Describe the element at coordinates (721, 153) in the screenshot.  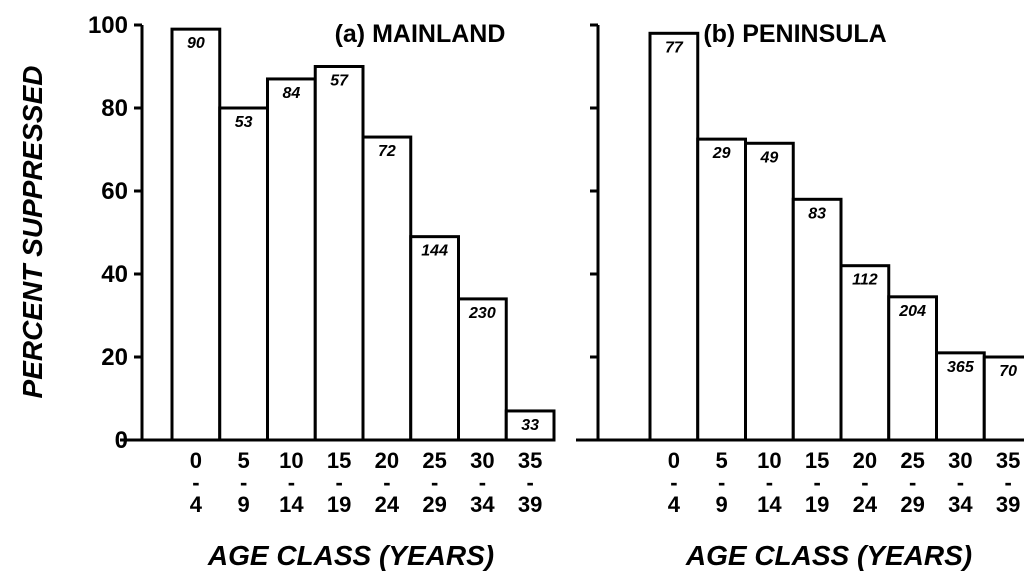
I see `bar-annotation: 29` at that location.